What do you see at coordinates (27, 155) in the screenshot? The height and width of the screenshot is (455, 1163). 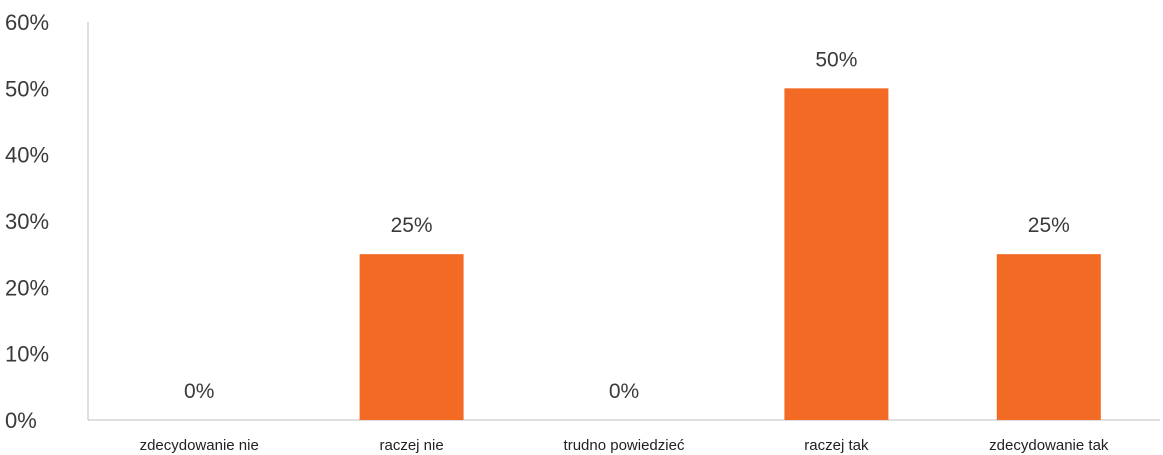 I see `y-tick-label: 40%` at bounding box center [27, 155].